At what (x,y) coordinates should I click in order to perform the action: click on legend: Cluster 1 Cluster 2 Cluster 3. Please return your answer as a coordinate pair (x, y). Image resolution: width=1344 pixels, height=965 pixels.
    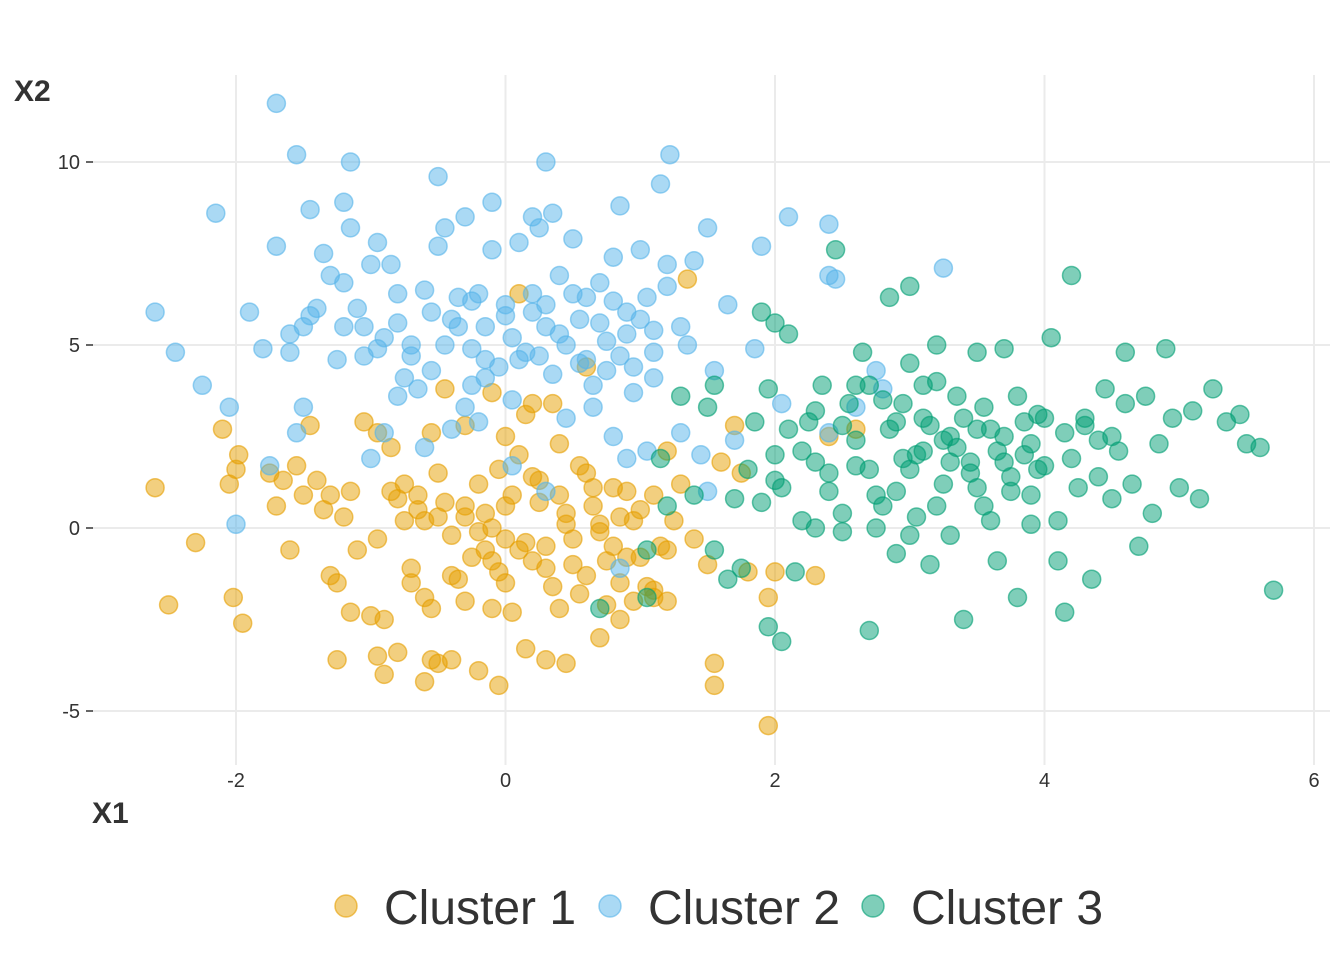
    Looking at the image, I should click on (718, 908).